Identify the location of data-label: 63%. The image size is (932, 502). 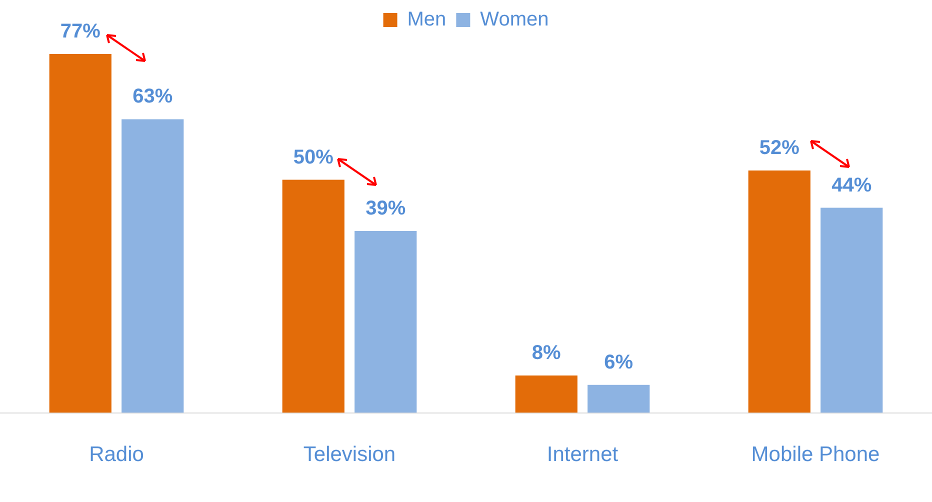
(152, 97).